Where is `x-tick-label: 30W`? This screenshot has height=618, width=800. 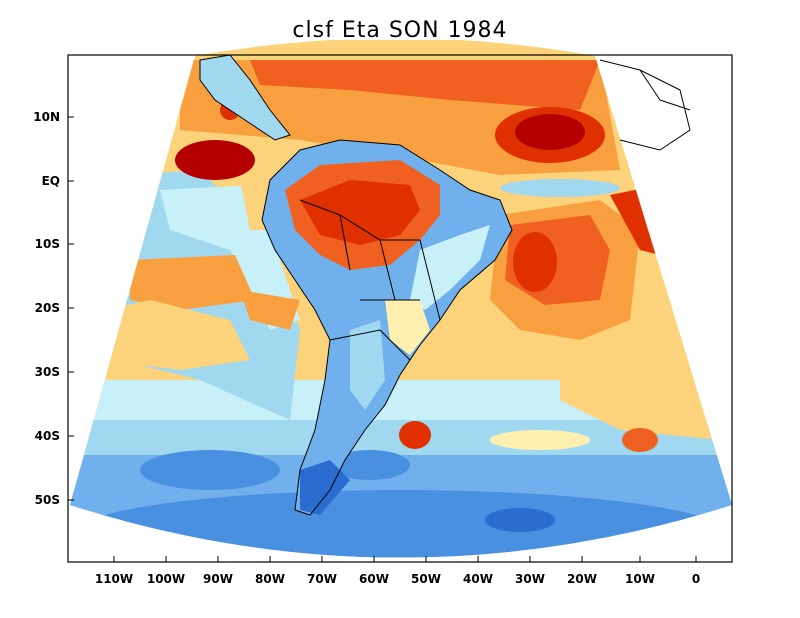
x-tick-label: 30W is located at coordinates (530, 579).